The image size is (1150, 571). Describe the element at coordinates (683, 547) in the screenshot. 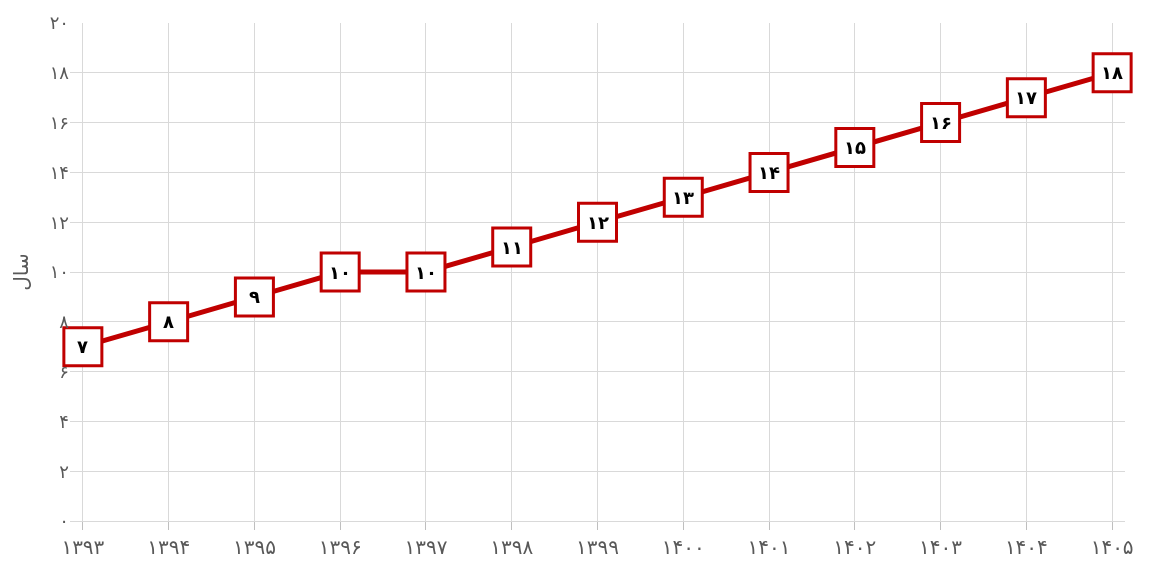

I see `x-tick-label: ۱۴۰۰` at that location.